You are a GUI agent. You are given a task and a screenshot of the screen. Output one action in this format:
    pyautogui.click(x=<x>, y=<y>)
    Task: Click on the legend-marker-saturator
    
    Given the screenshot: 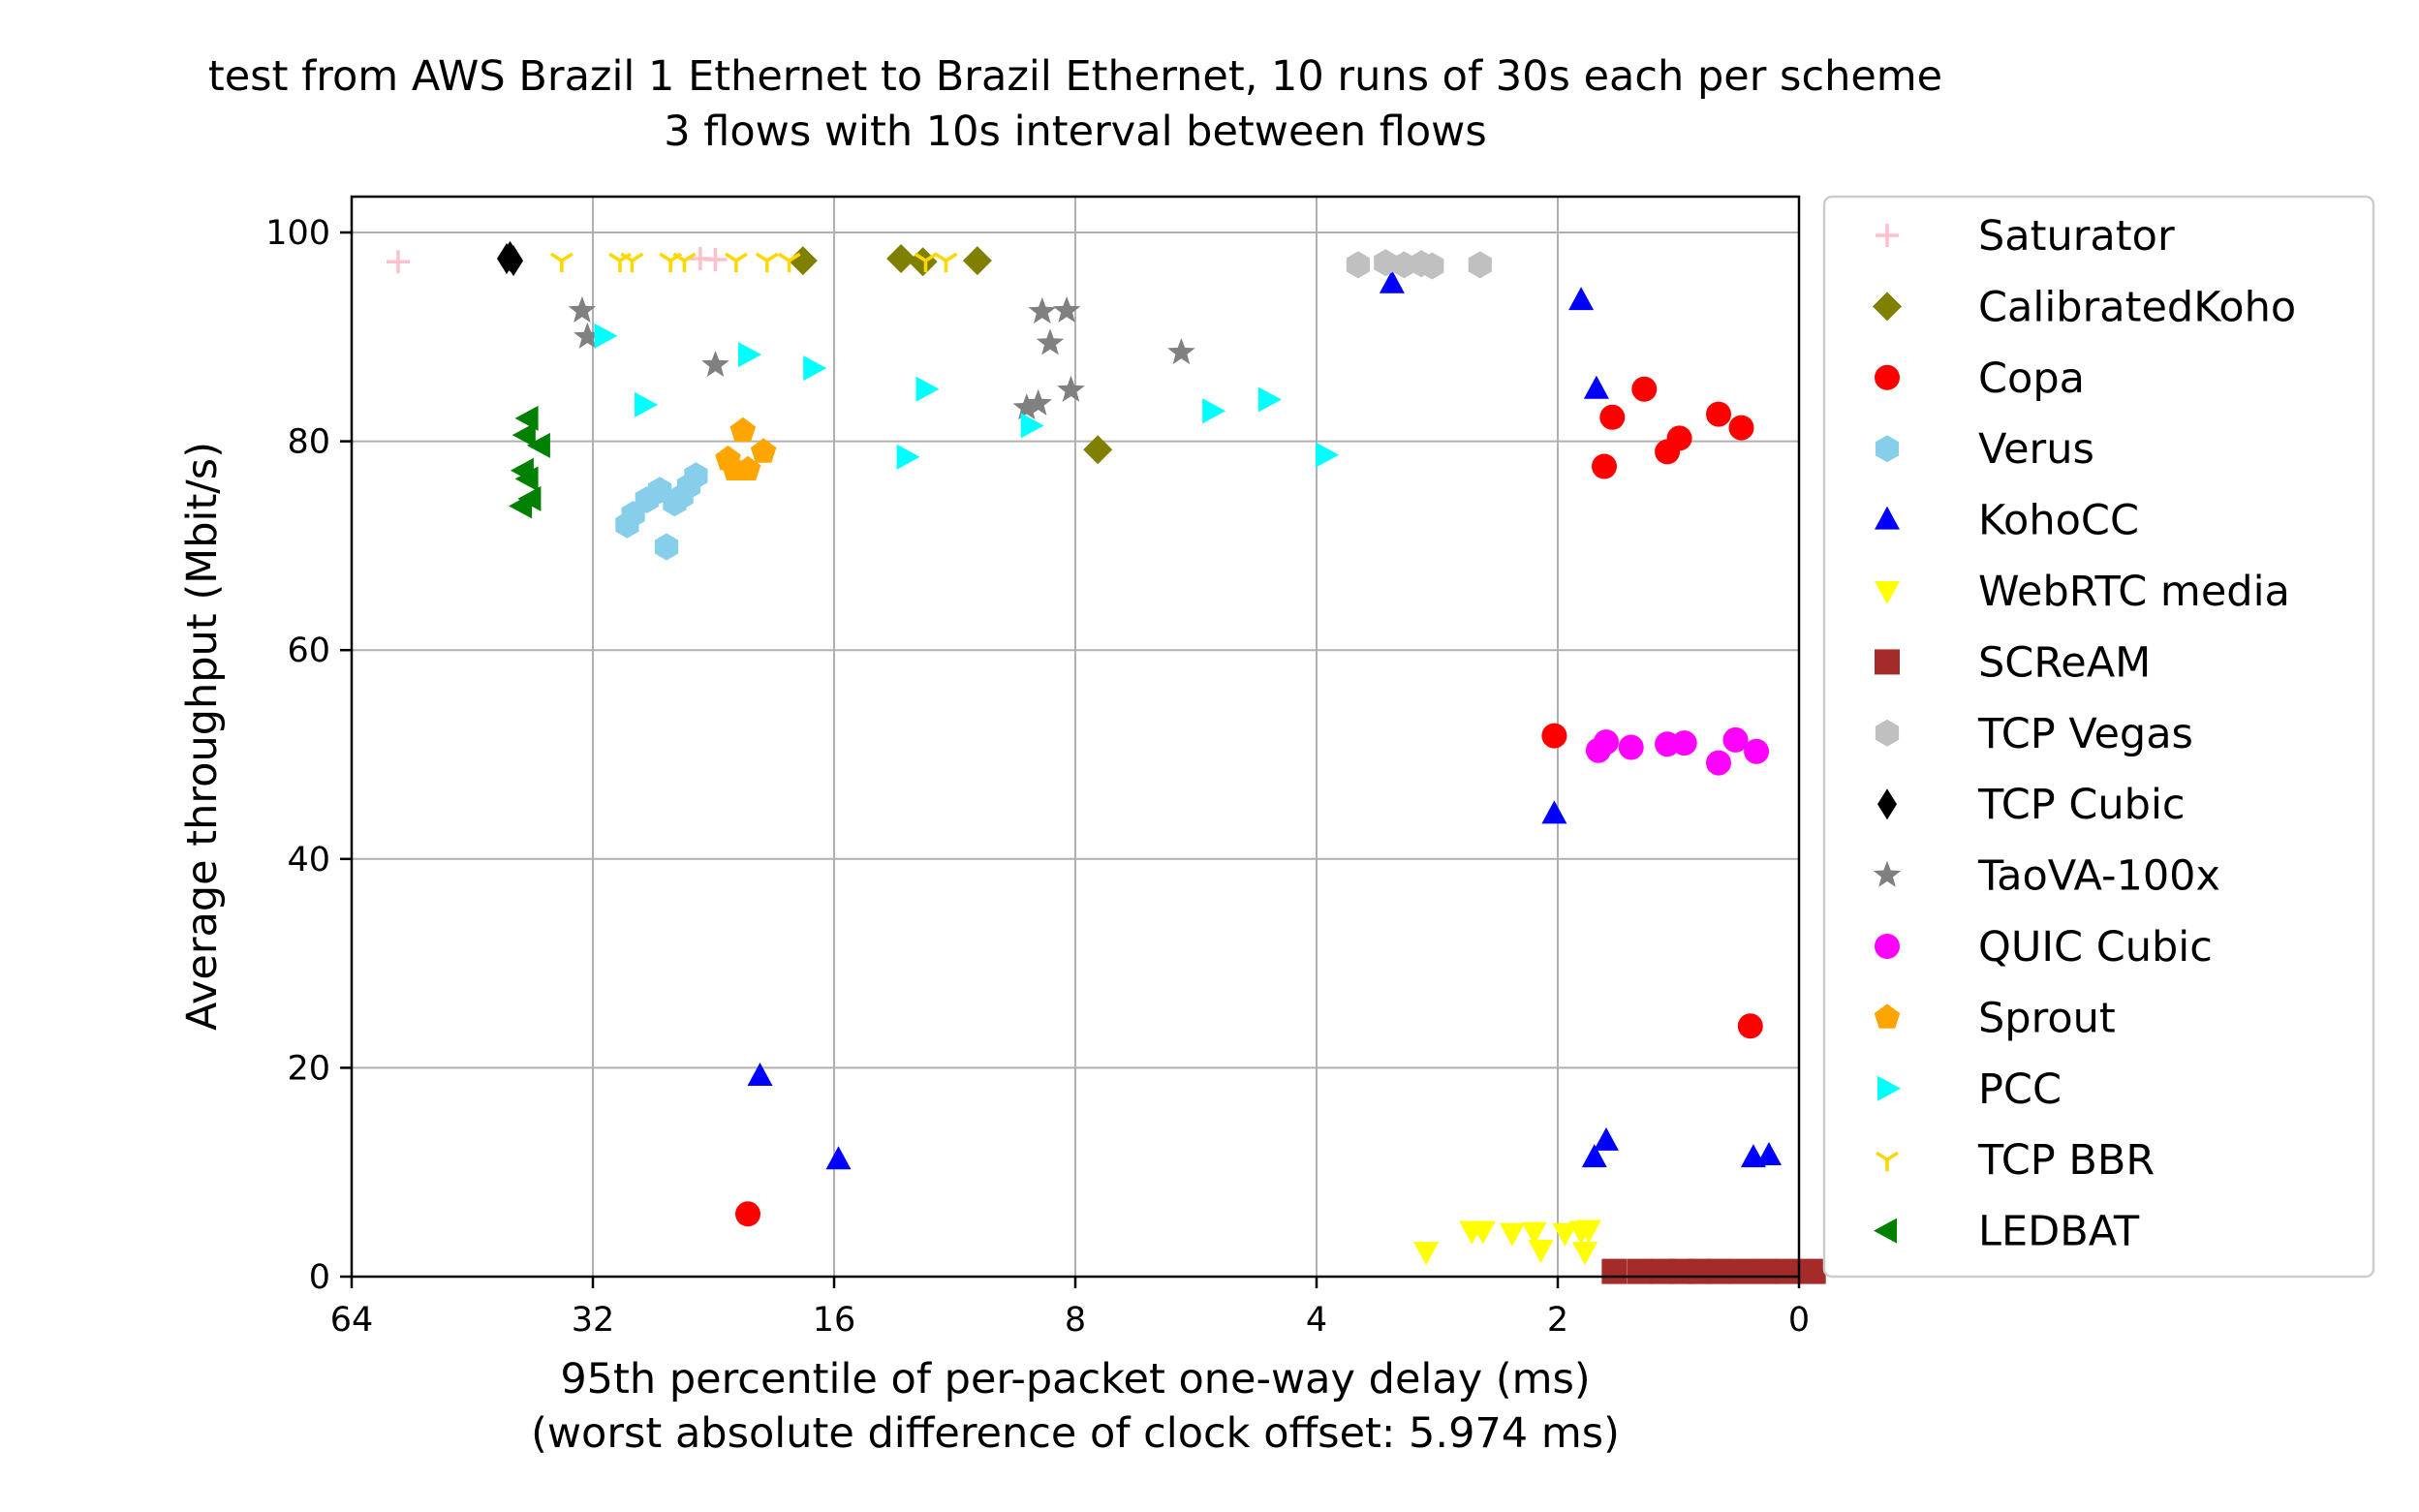 What is the action you would take?
    pyautogui.click(x=1887, y=236)
    